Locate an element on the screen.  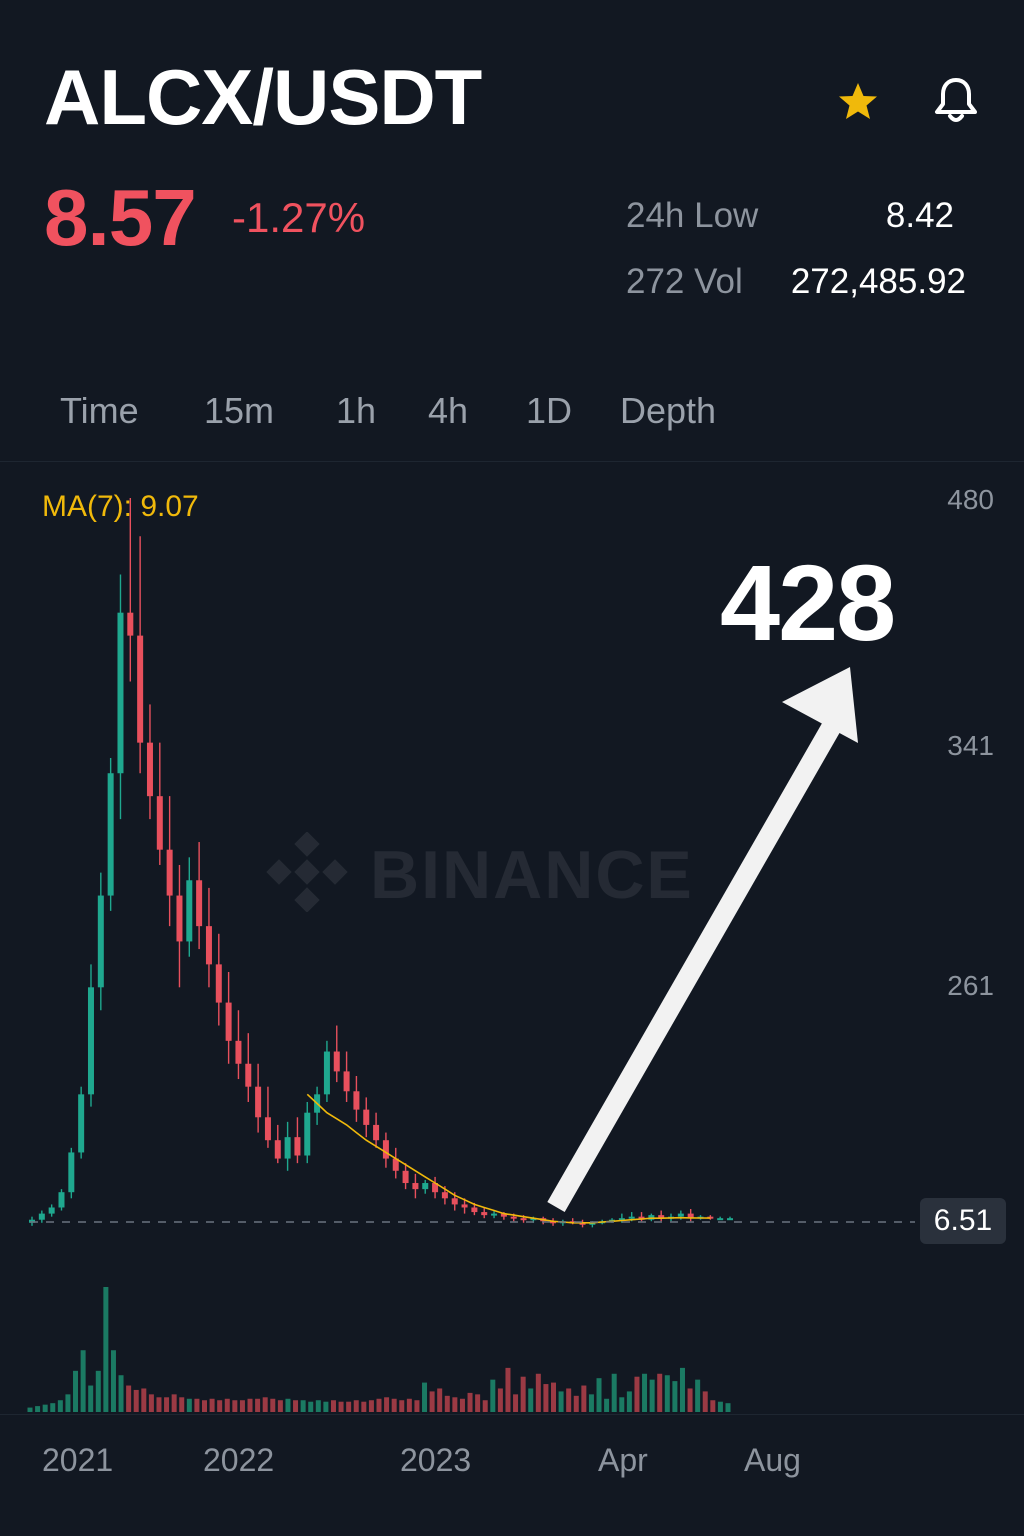
tab-1d: 1D is located at coordinates (549, 410).